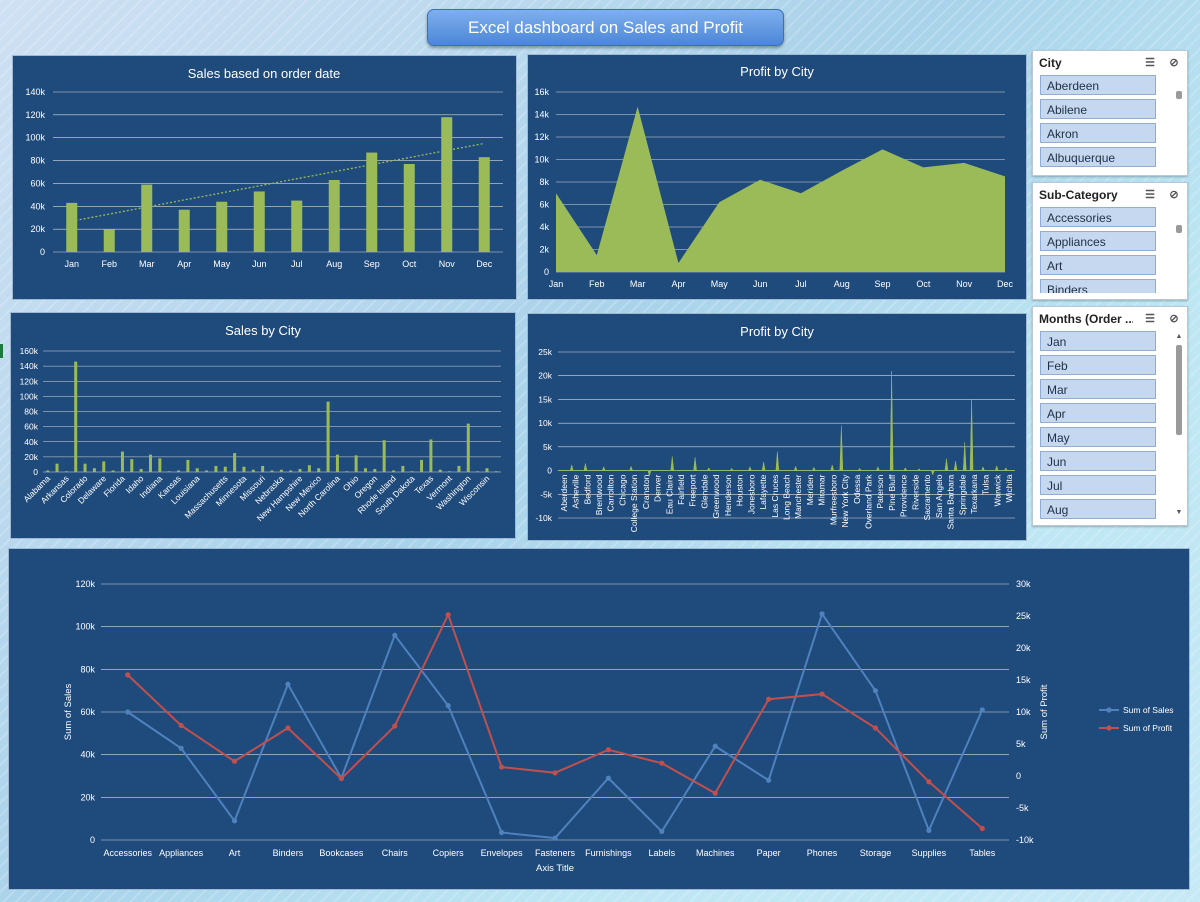  I want to click on x-tick-label: Binders, so click(288, 853).